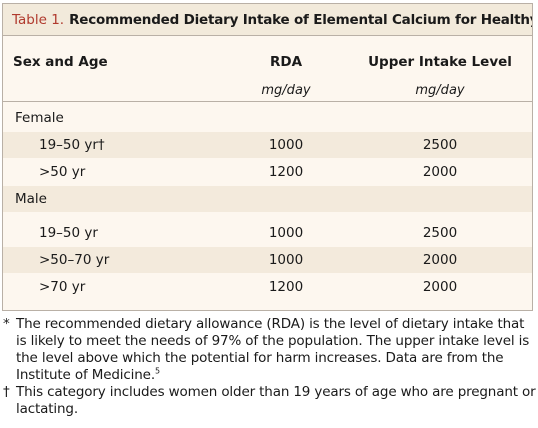 This screenshot has width=538, height=428. What do you see at coordinates (6, 324) in the screenshot?
I see `footnote-mark: *` at bounding box center [6, 324].